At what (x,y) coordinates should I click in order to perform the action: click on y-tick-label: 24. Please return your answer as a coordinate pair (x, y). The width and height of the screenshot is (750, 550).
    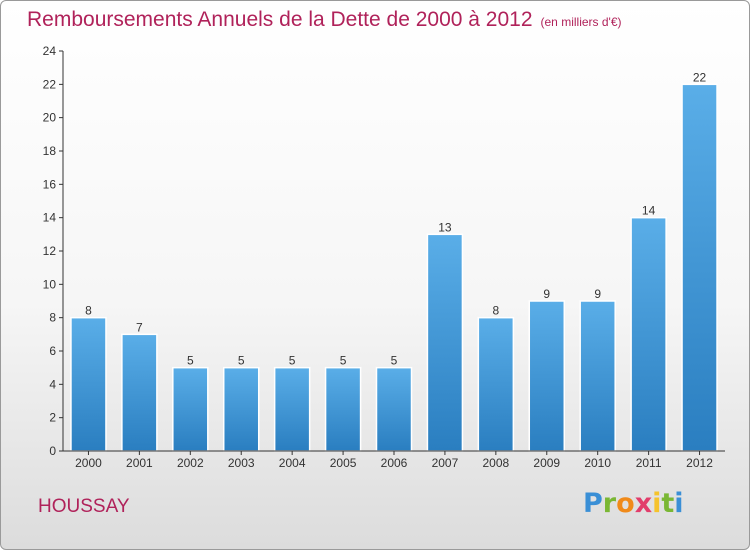
    Looking at the image, I should click on (50, 51).